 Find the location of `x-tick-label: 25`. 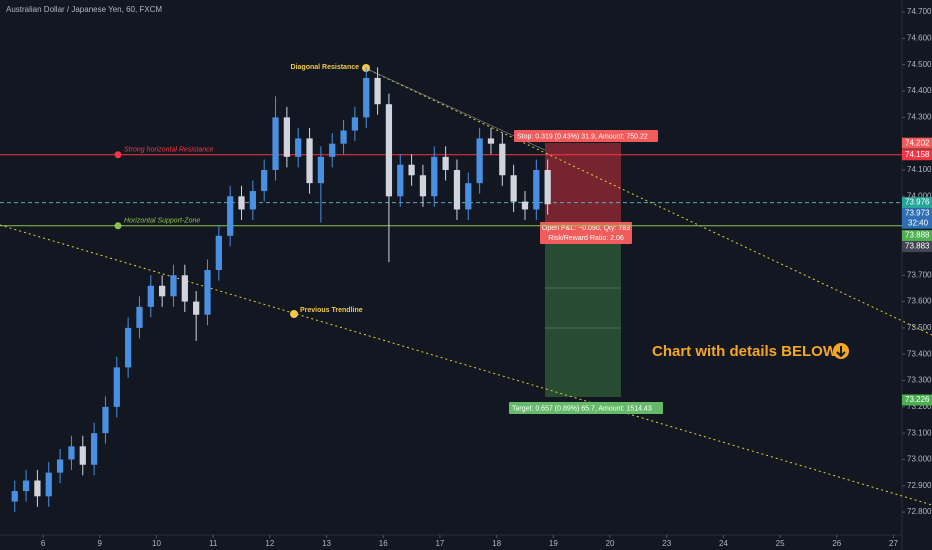

x-tick-label: 25 is located at coordinates (780, 543).